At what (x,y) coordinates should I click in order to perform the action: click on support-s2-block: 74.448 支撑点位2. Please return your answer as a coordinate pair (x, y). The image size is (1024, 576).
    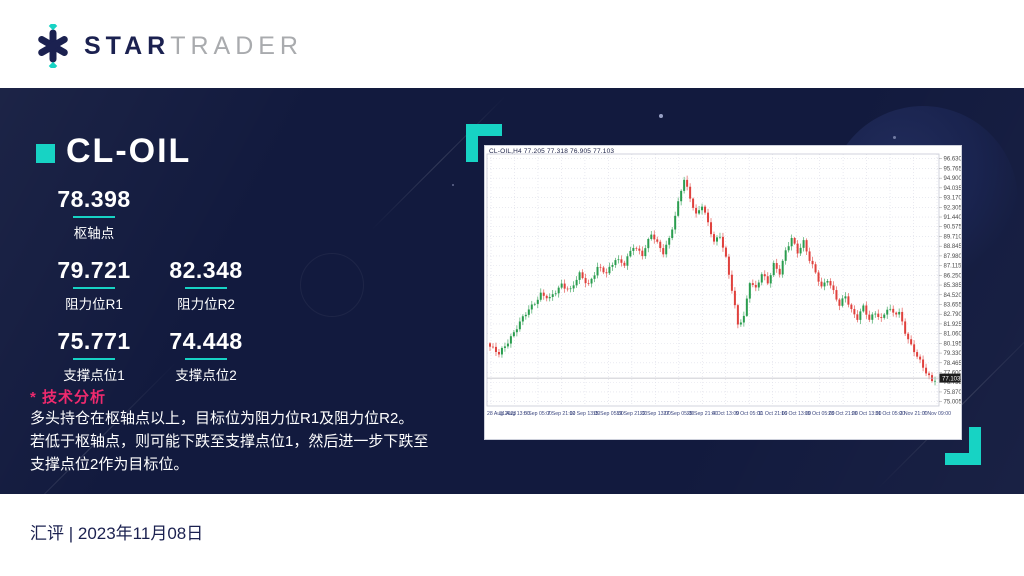
    Looking at the image, I should click on (206, 356).